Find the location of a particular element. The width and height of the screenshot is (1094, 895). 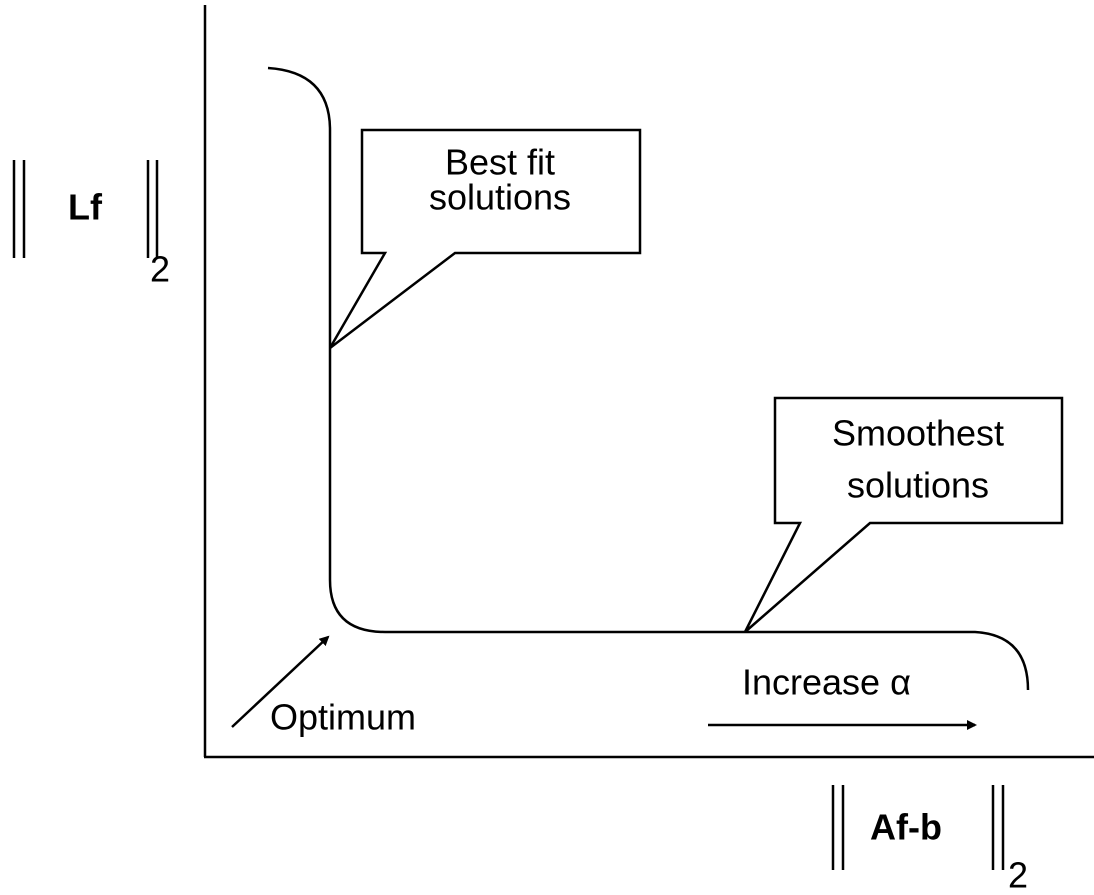

y-axis-label: Lf 2 is located at coordinates (91, 225).